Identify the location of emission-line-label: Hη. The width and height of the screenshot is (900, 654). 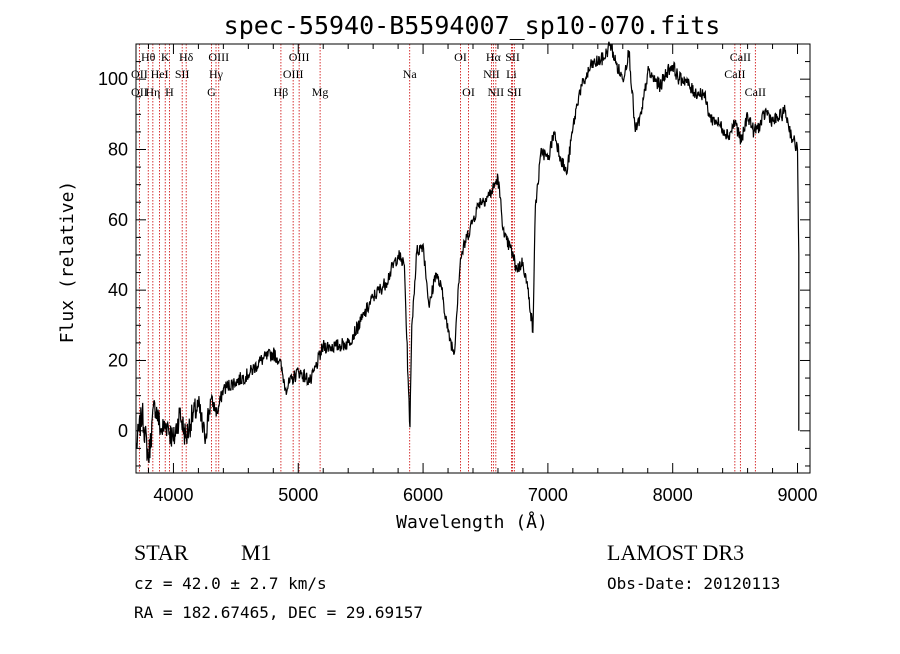
(152, 92).